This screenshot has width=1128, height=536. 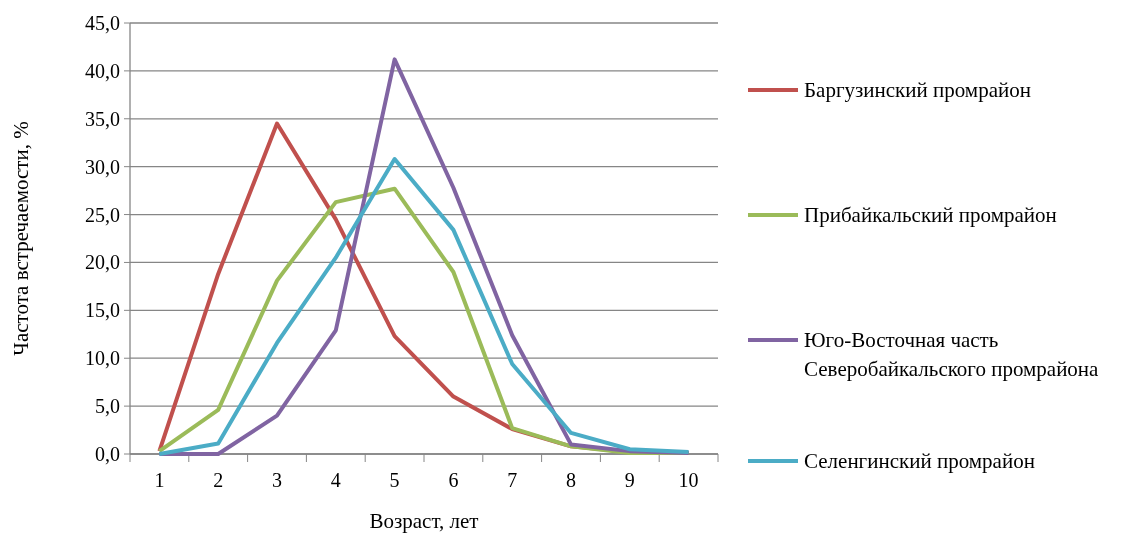 What do you see at coordinates (453, 480) in the screenshot?
I see `x-tick-label: 6` at bounding box center [453, 480].